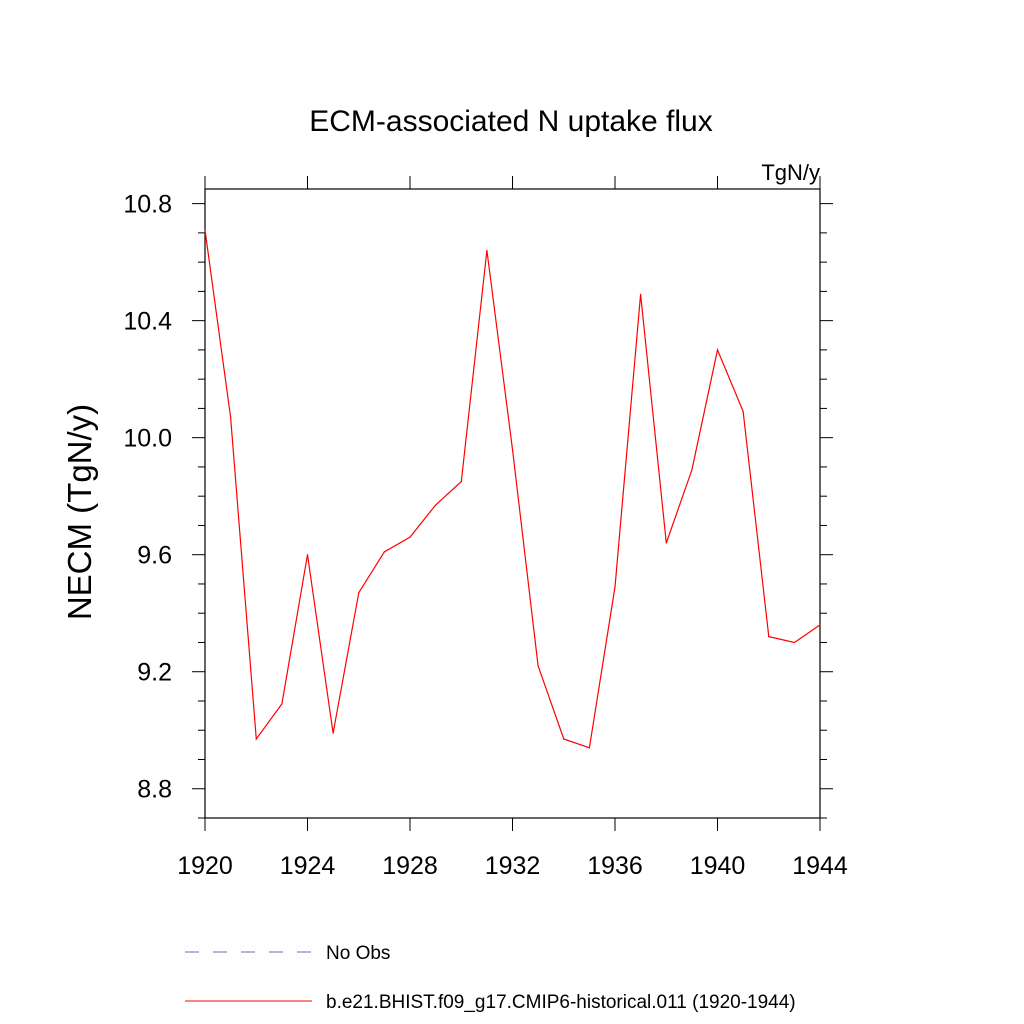 This screenshot has width=1024, height=1024. What do you see at coordinates (820, 866) in the screenshot?
I see `x-tick-label: 1944` at bounding box center [820, 866].